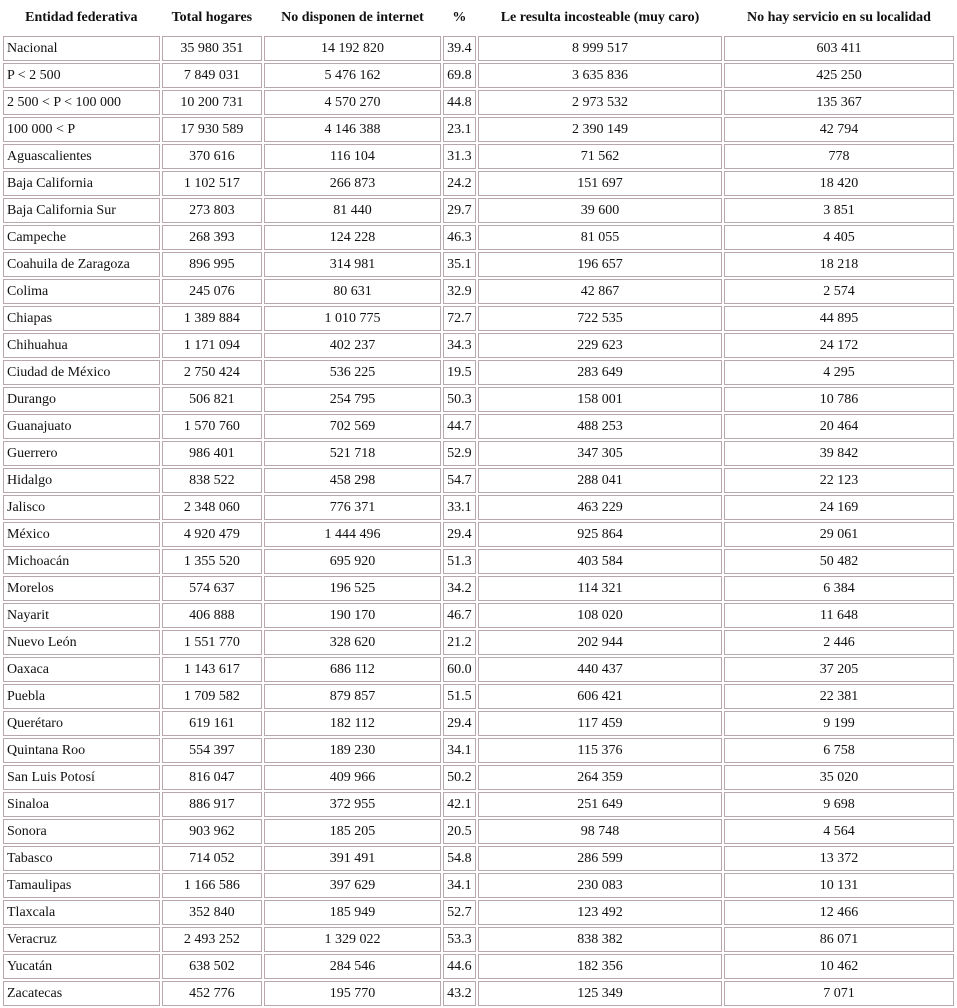 The height and width of the screenshot is (1008, 957). Describe the element at coordinates (81, 426) in the screenshot. I see `row-label: Guanajuato` at that location.